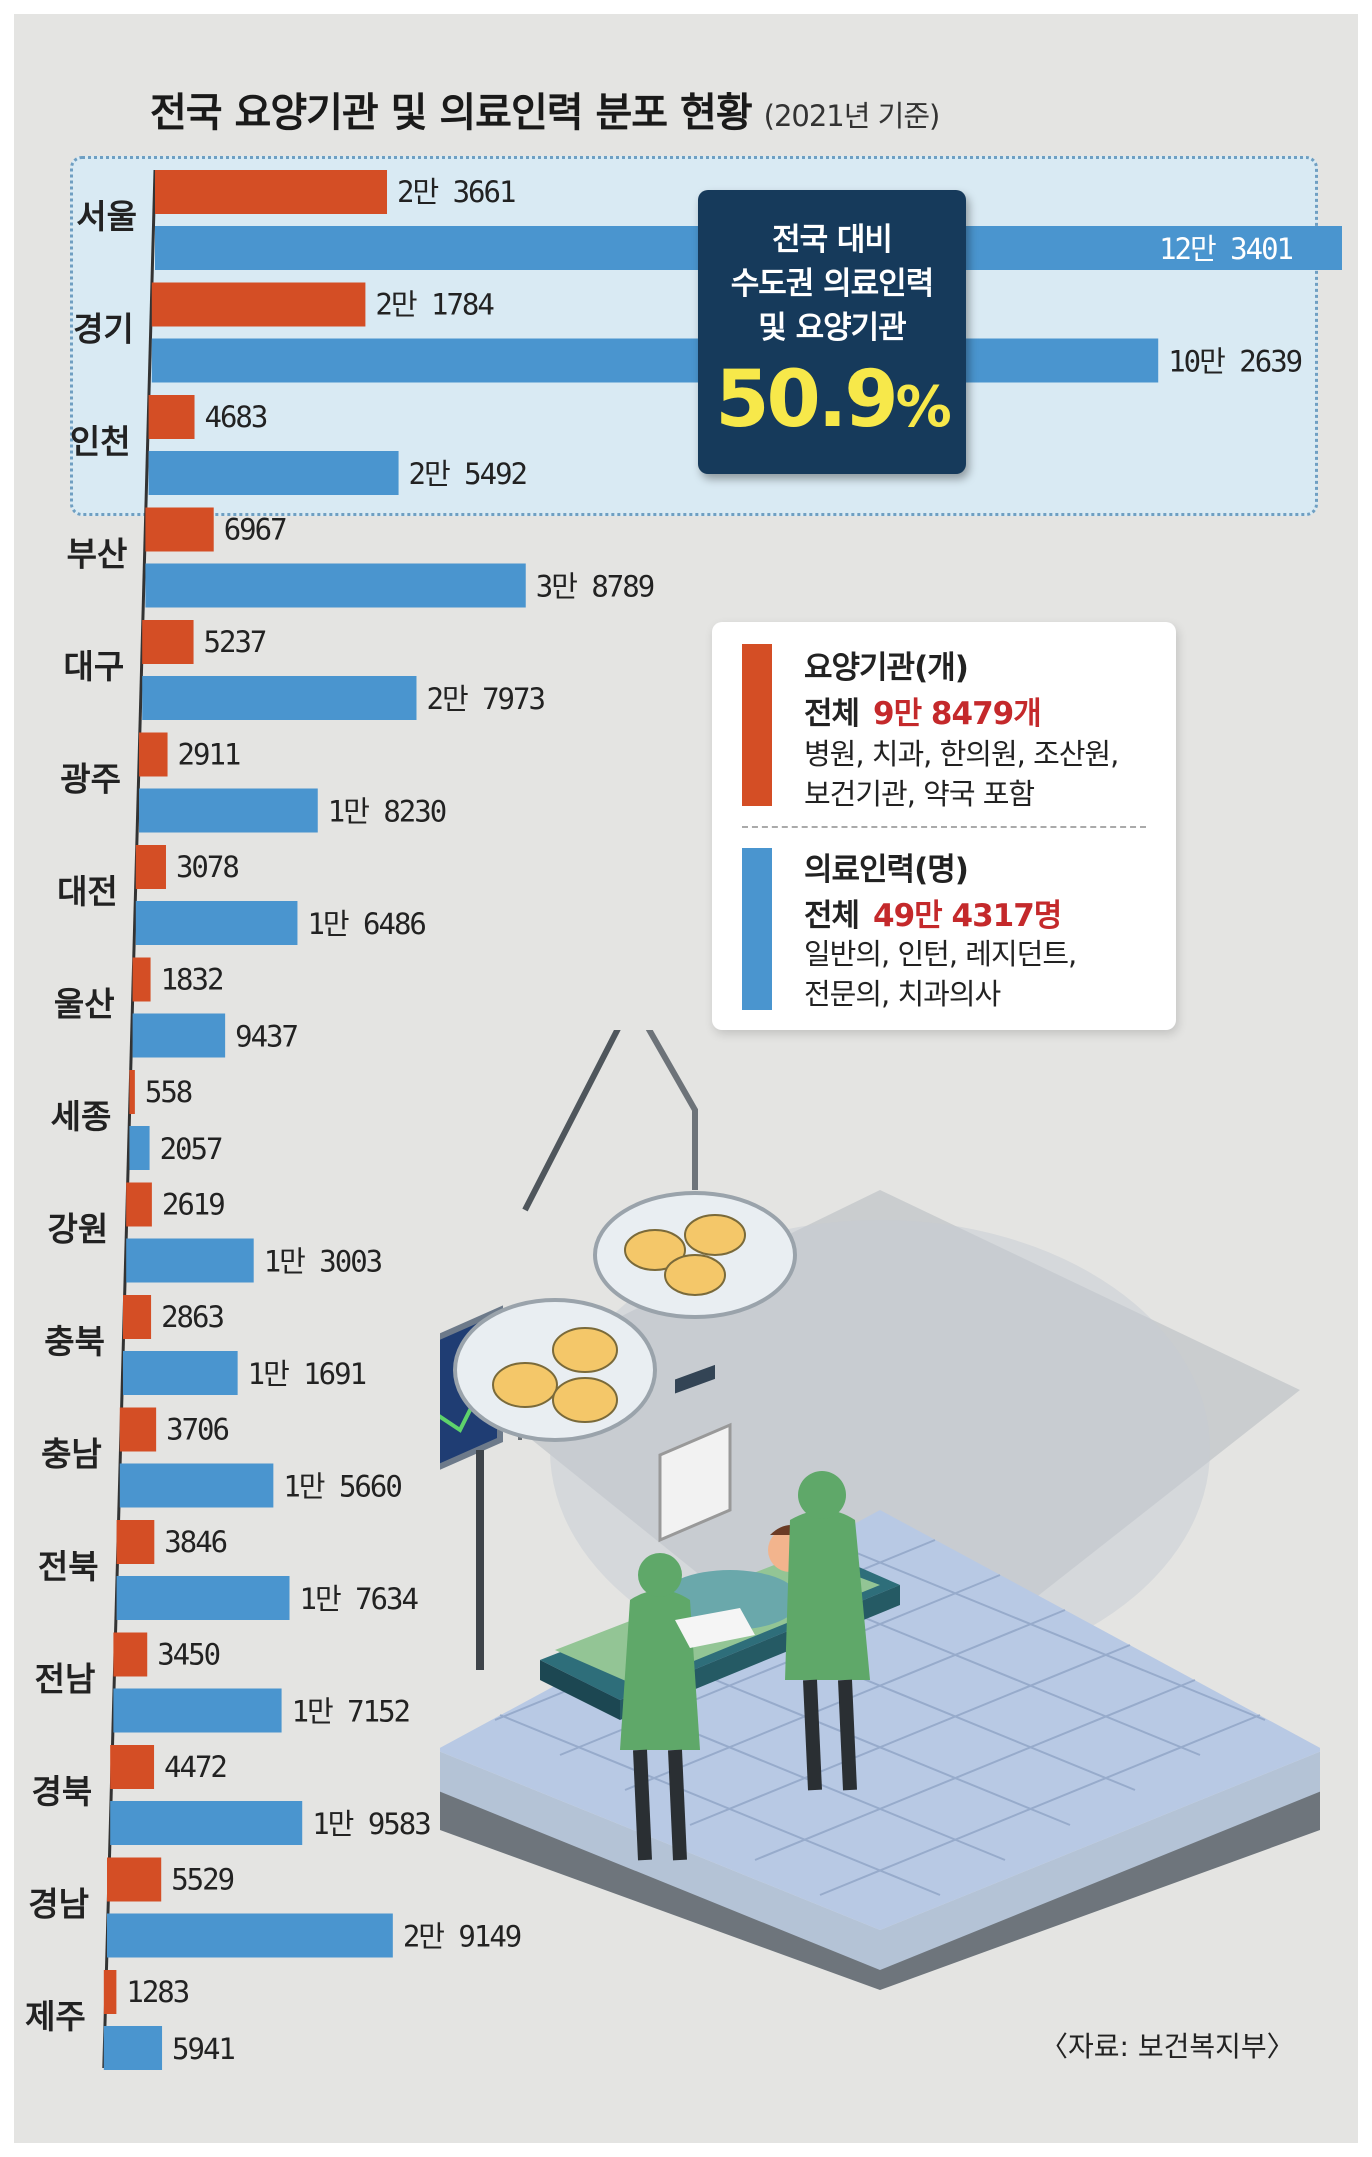  I want to click on legend-personnel-desc-2: 전문의, 치과의사, so click(902, 994).